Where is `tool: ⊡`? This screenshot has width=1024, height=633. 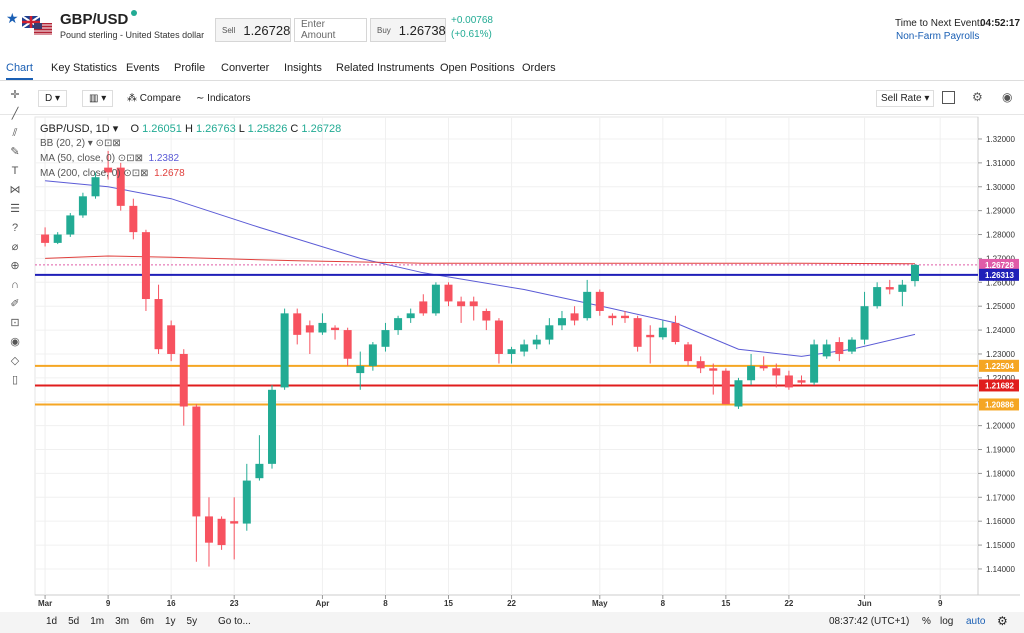 tool: ⊡ is located at coordinates (15, 323).